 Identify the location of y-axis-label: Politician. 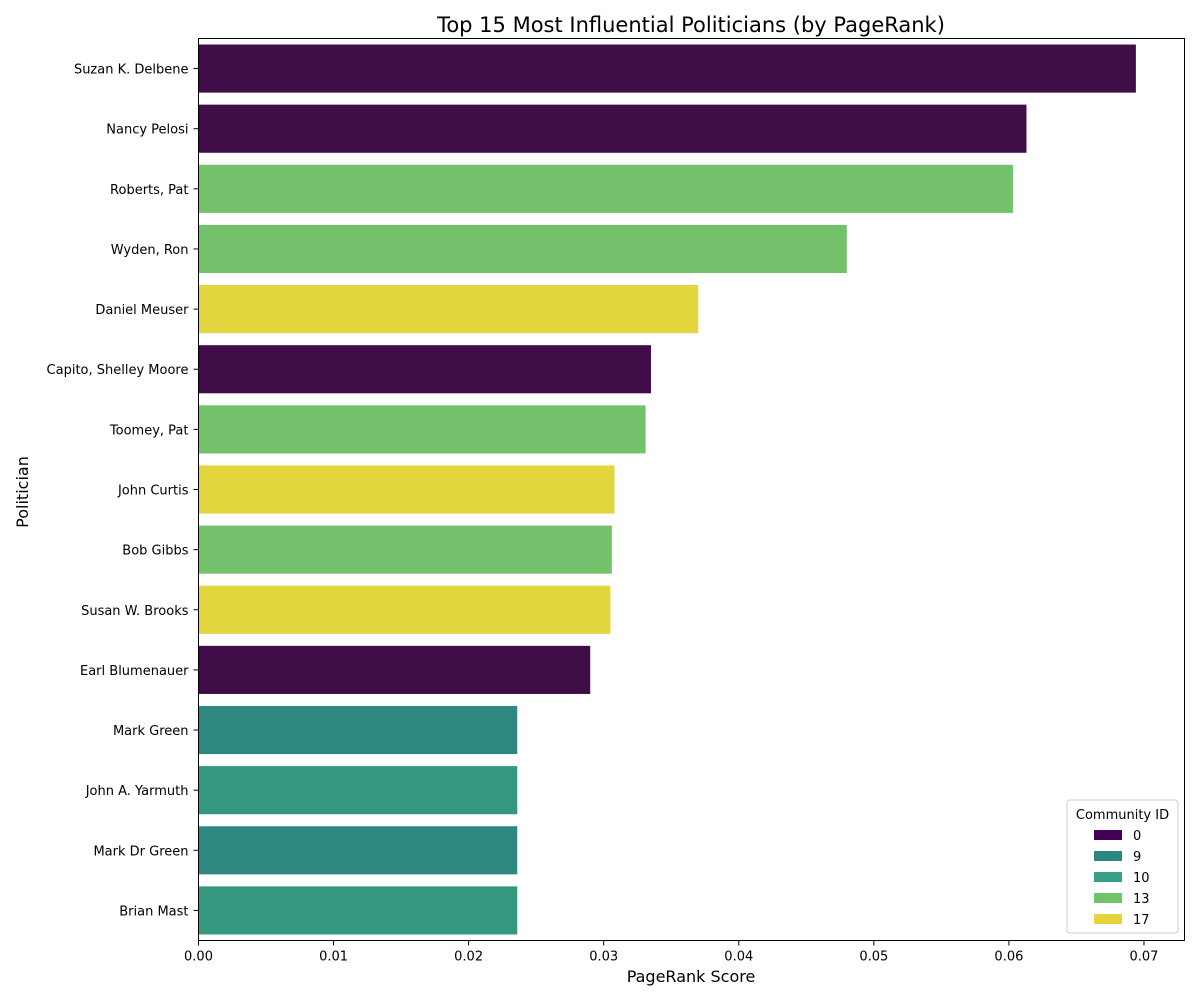
(22, 492).